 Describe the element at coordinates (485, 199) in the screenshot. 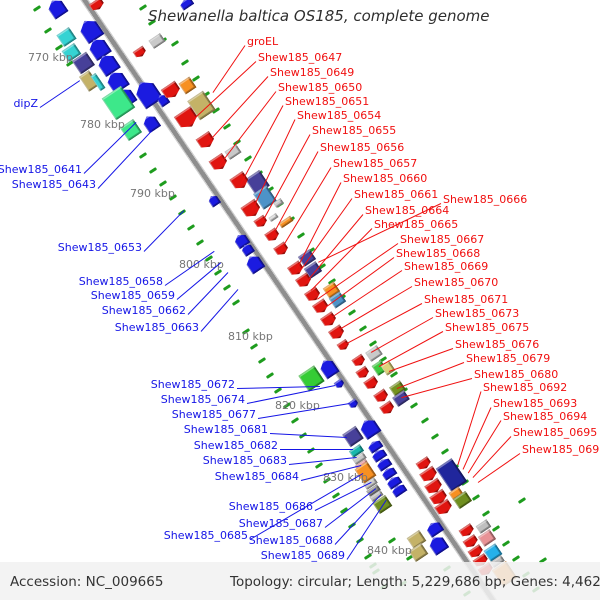

I see `gene-label: Shew185_0666` at that location.